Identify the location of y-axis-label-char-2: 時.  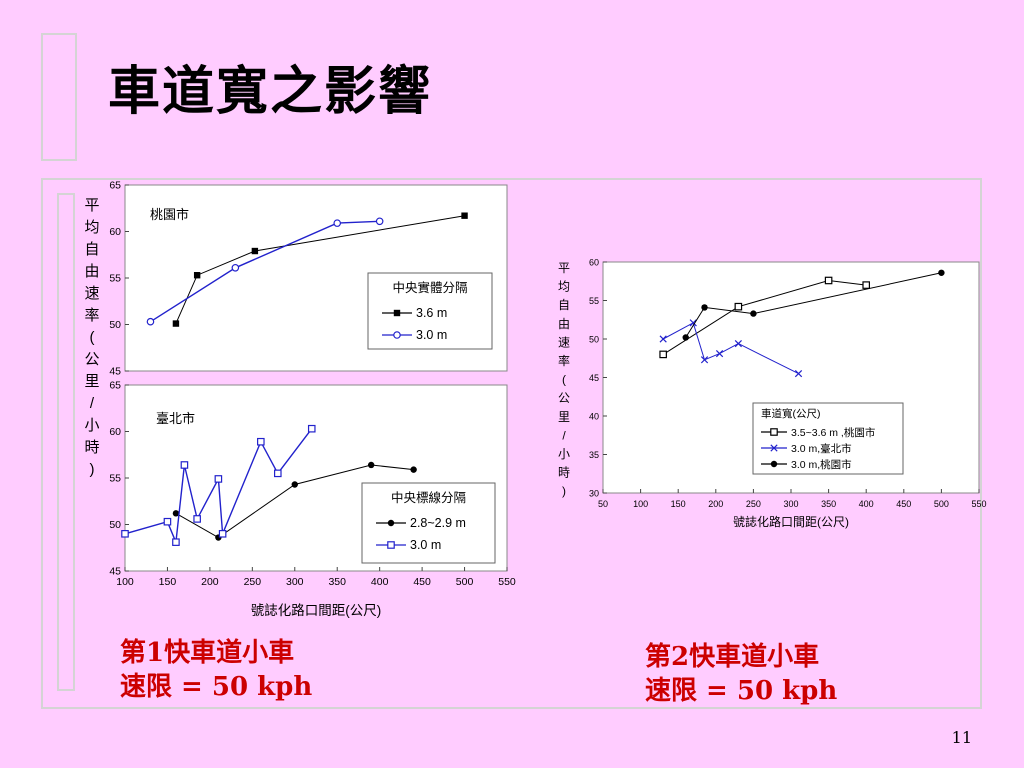
(564, 473).